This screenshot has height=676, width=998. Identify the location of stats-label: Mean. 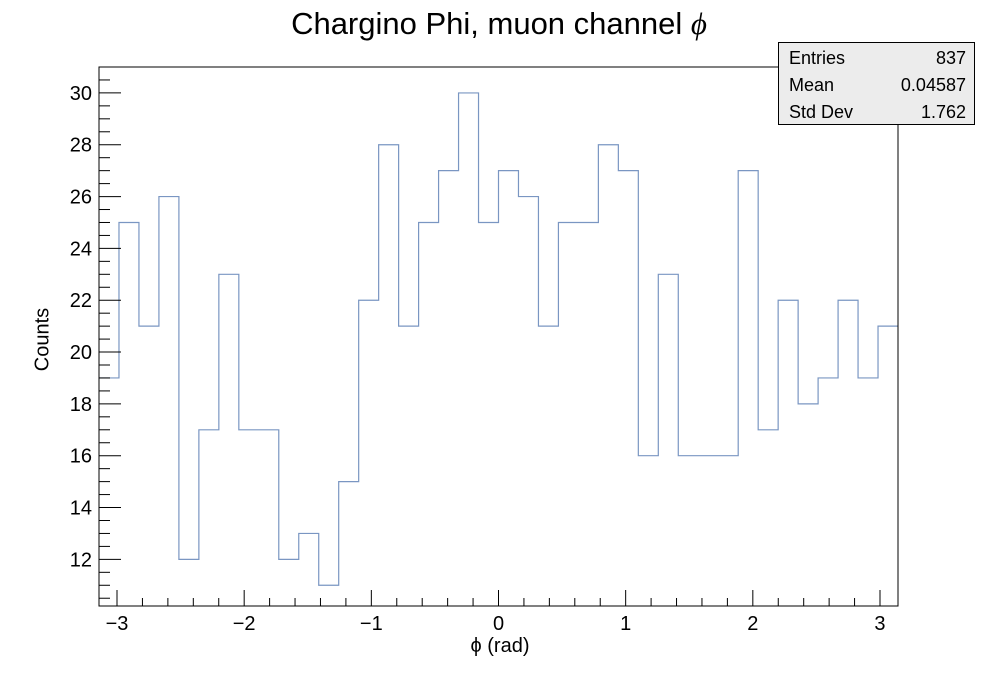
(812, 85).